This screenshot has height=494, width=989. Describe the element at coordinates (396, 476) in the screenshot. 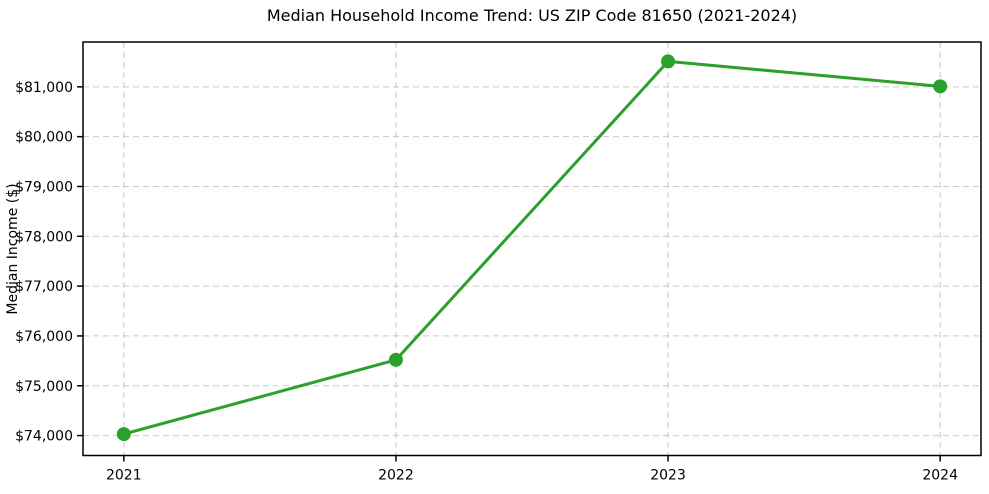

I see `x-tick-label: 2022` at that location.